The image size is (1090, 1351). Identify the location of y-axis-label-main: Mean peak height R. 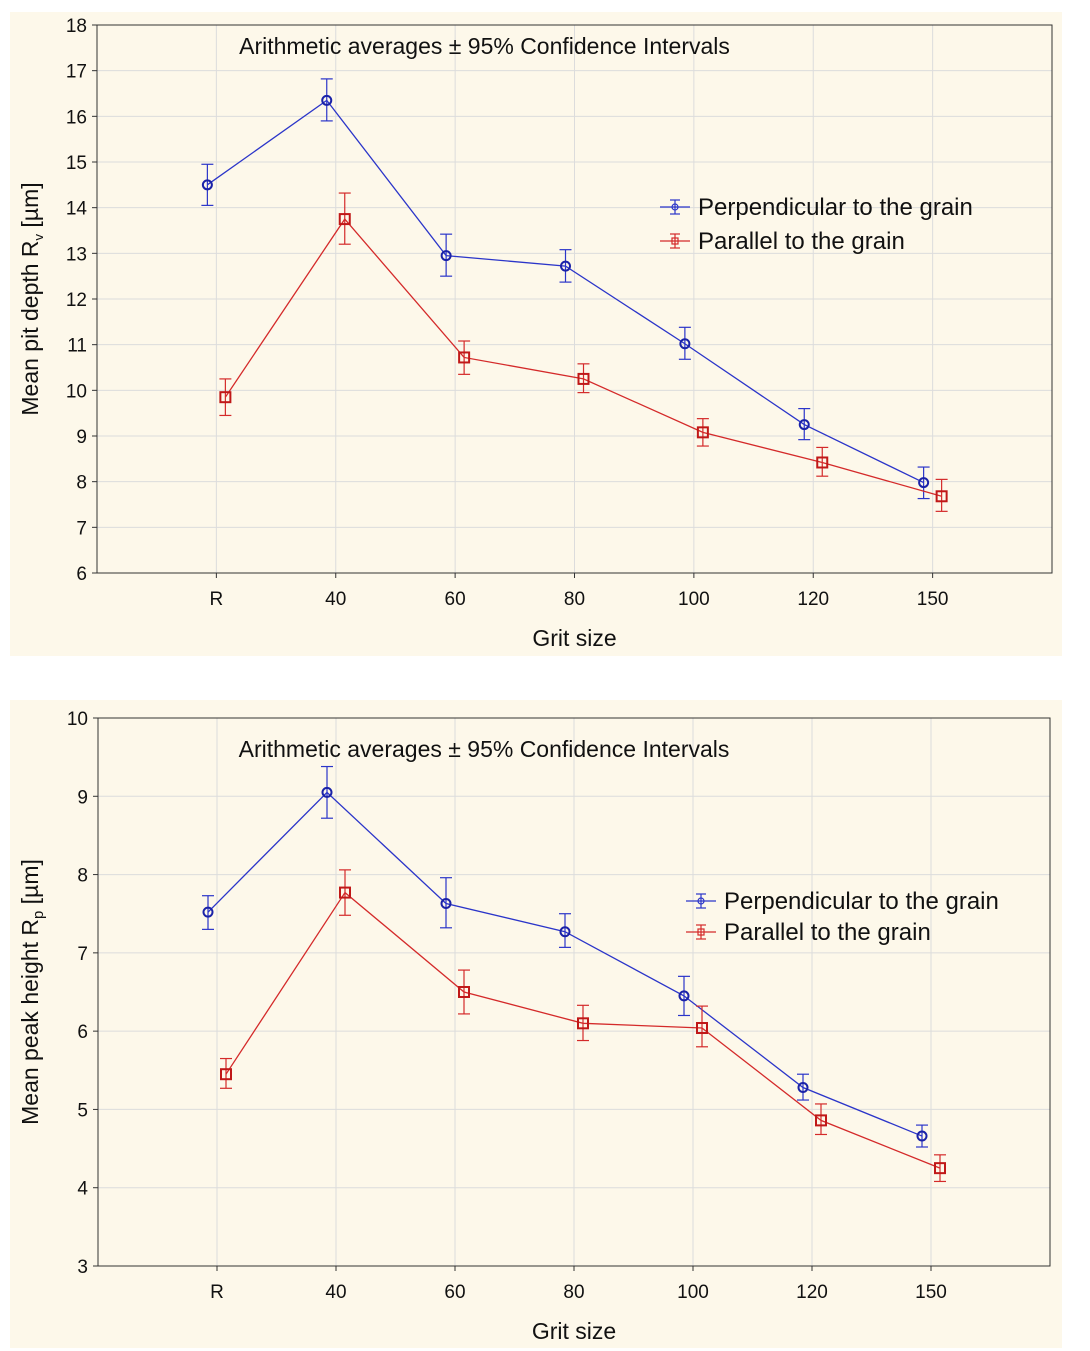
(30, 1022).